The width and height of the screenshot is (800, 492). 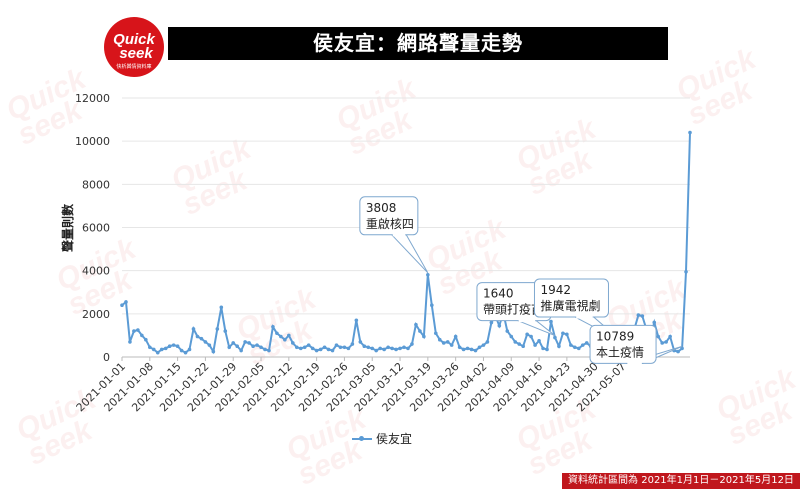 What do you see at coordinates (615, 336) in the screenshot?
I see `callout-value: 10789` at bounding box center [615, 336].